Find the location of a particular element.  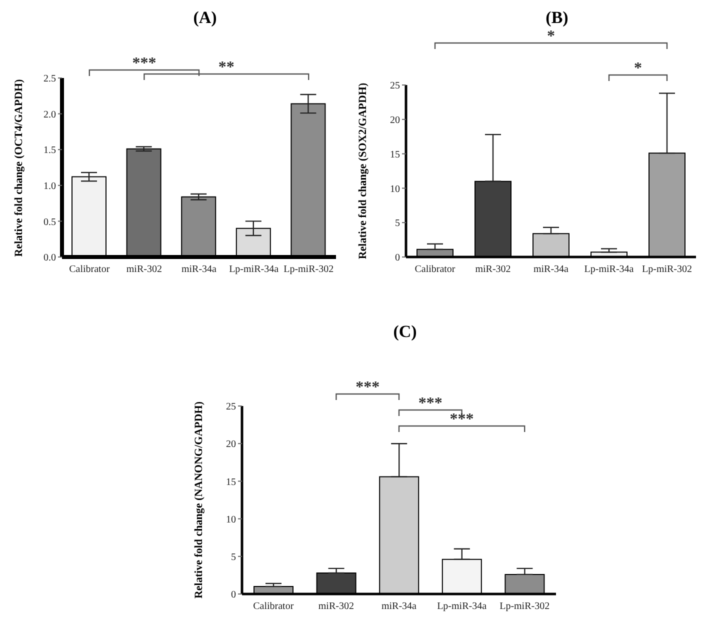

y-tick-label: 2.5 is located at coordinates (50, 79).